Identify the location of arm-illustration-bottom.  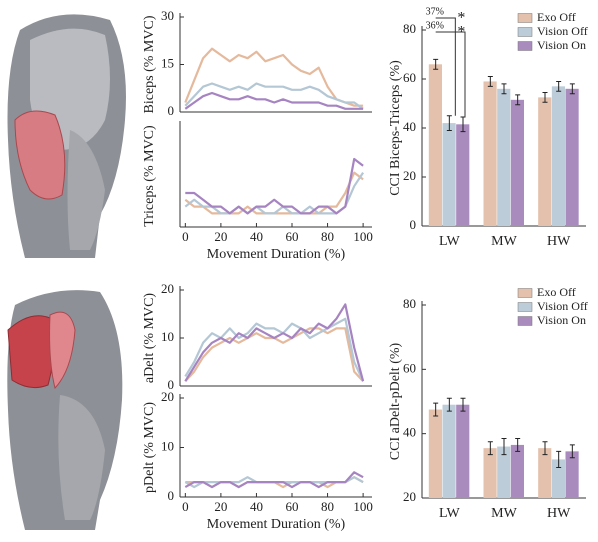
(65, 410).